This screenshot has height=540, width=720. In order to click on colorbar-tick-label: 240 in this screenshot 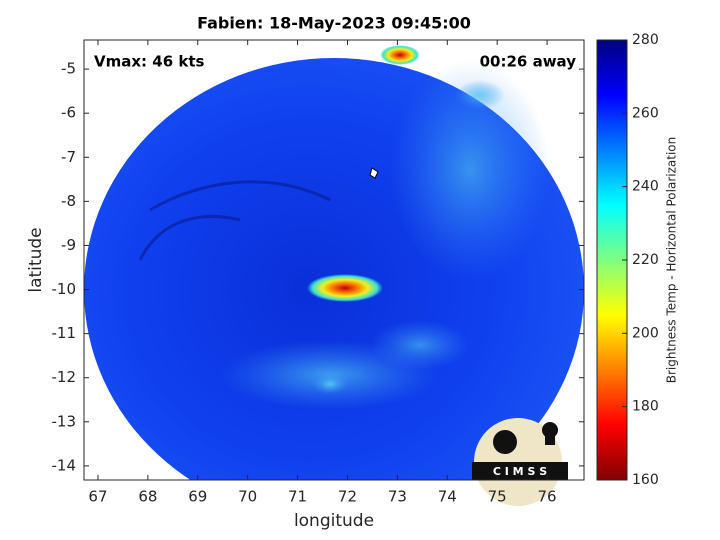, I will do `click(645, 187)`.